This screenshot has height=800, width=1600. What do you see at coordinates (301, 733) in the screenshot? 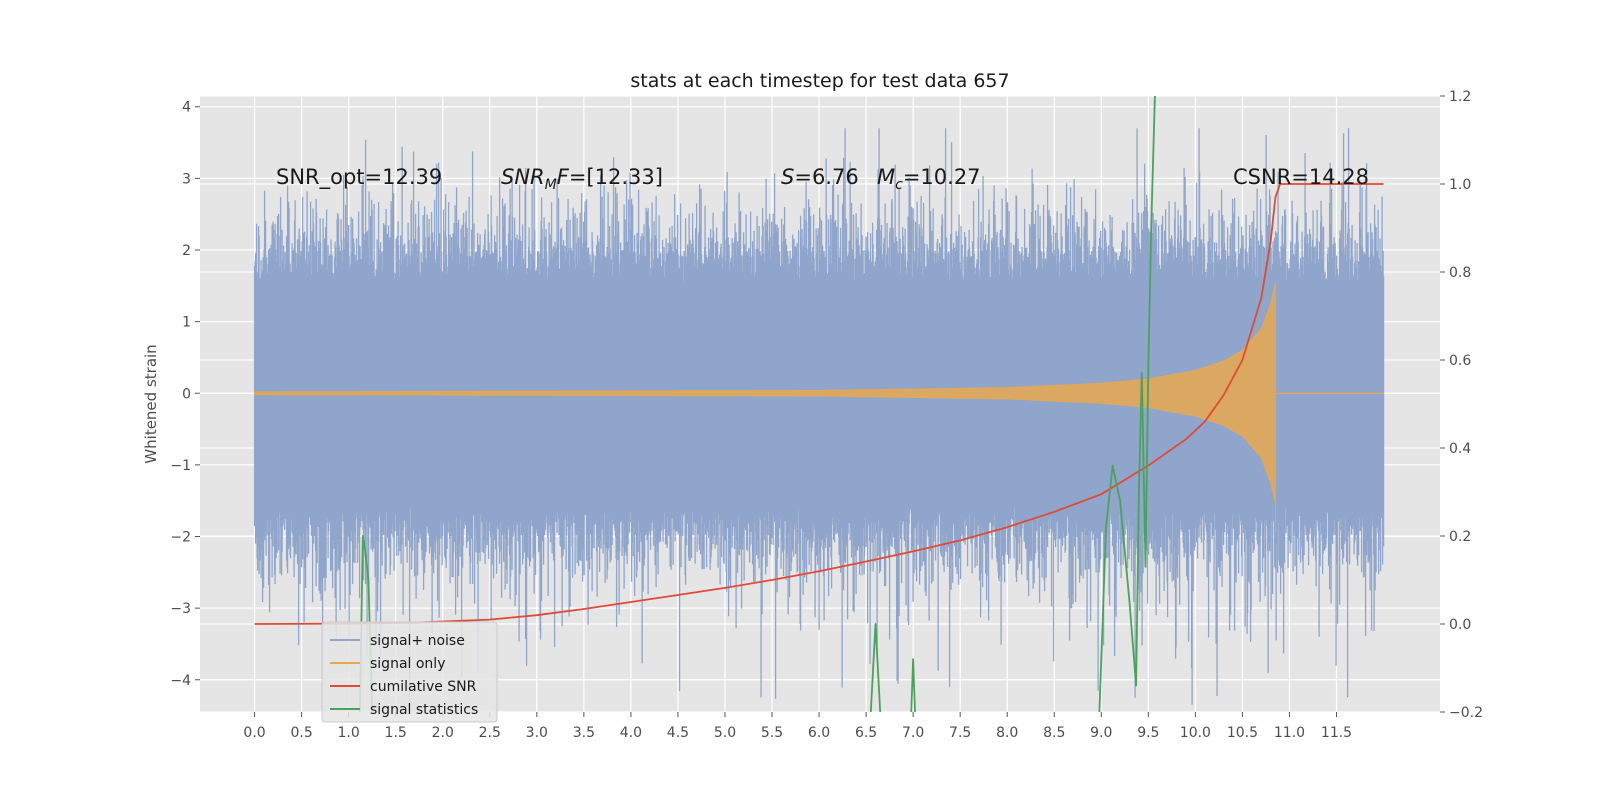
I see `x-tick-label: 0.5` at bounding box center [301, 733].